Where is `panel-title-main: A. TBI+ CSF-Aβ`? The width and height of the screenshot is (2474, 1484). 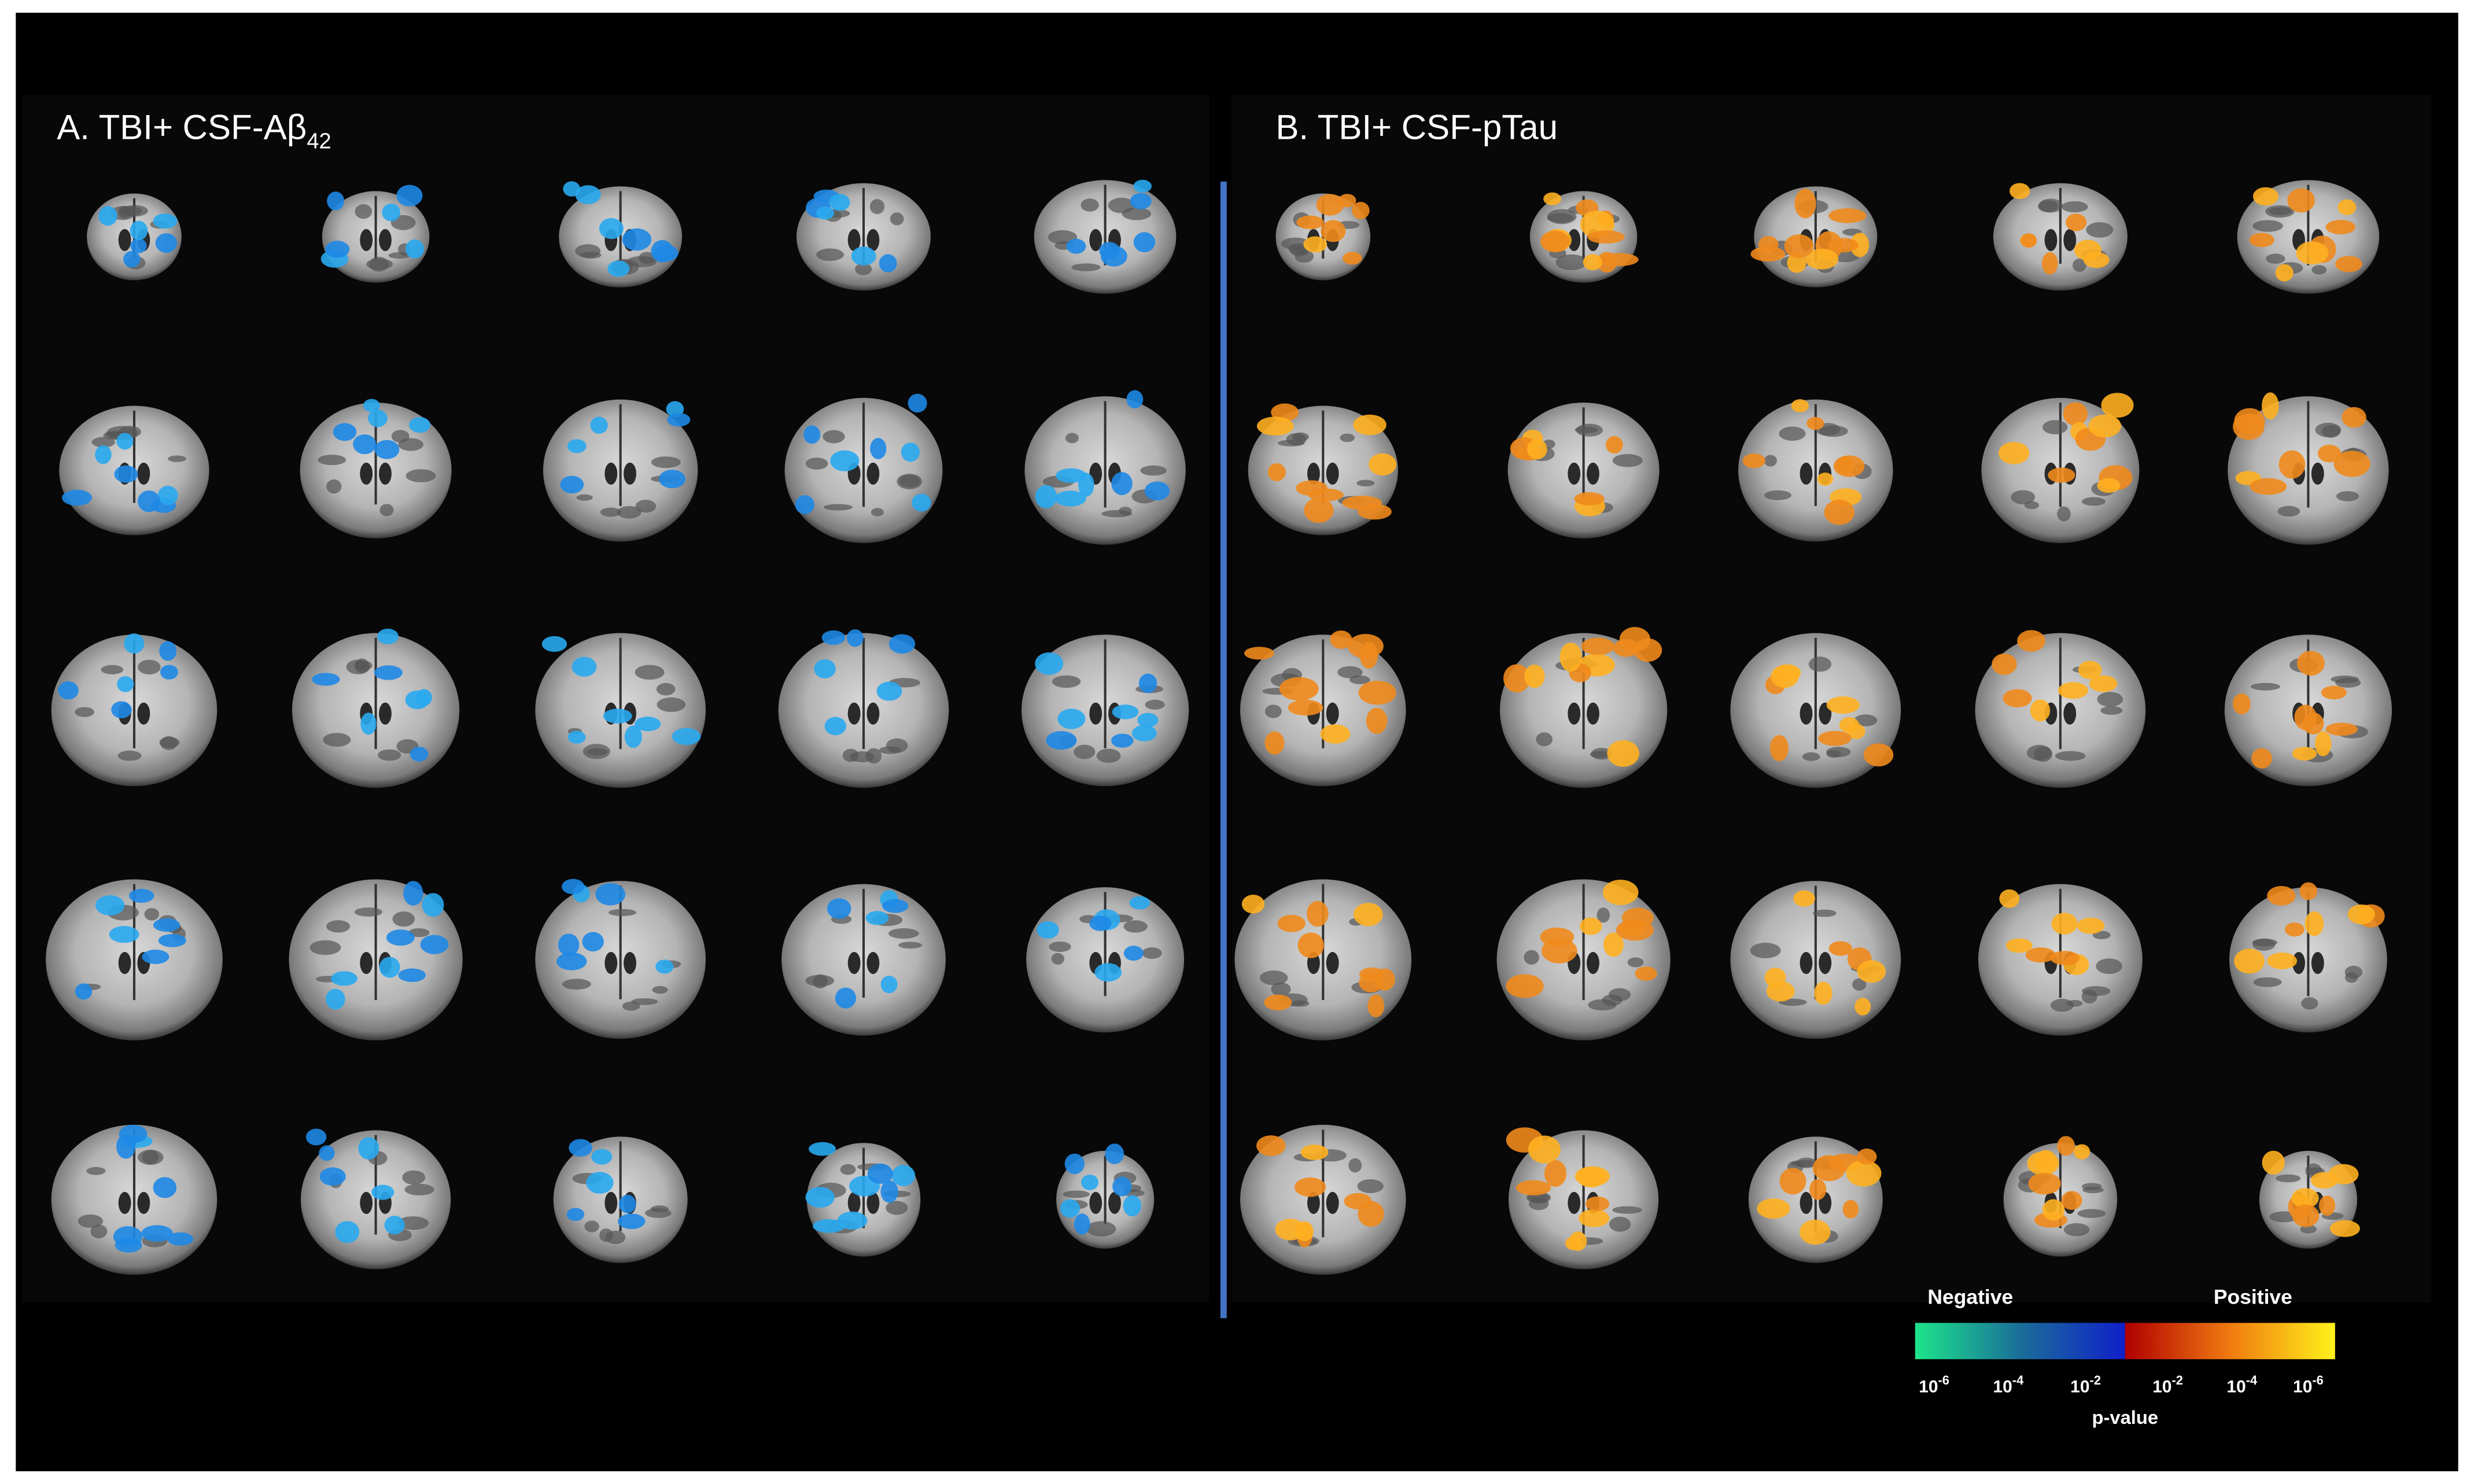
panel-title-main: A. TBI+ CSF-Aβ is located at coordinates (182, 127).